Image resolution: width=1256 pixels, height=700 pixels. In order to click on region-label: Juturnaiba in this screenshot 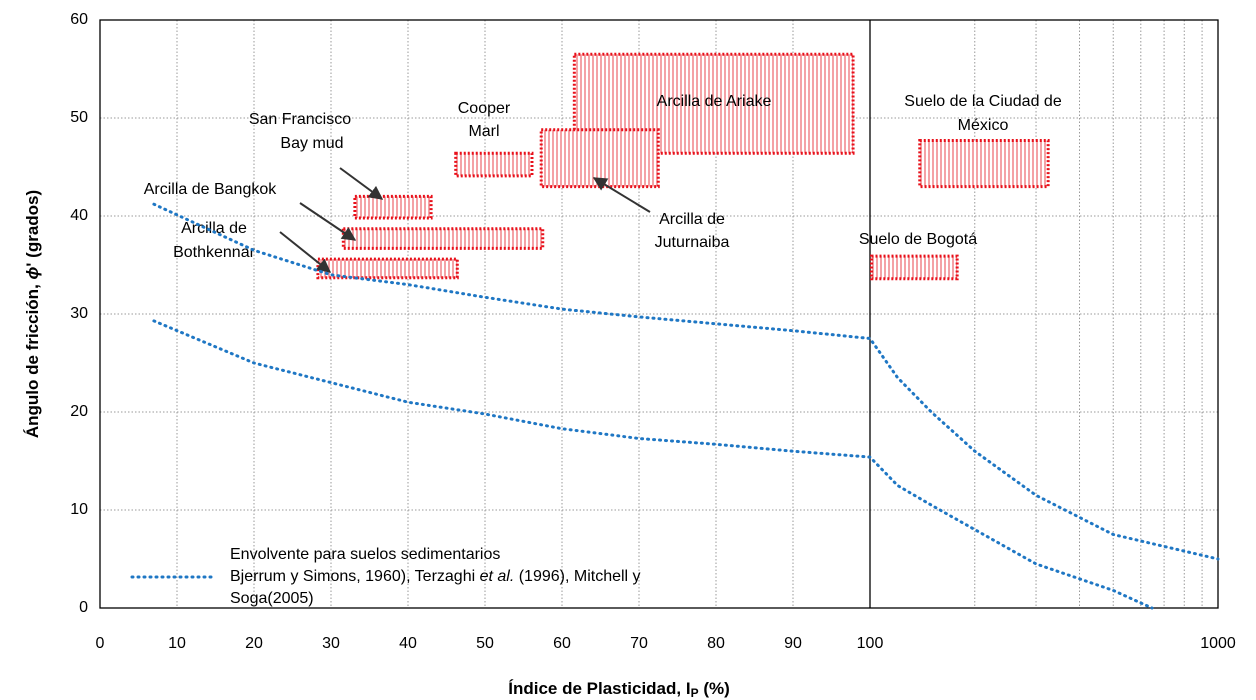, I will do `click(692, 242)`.